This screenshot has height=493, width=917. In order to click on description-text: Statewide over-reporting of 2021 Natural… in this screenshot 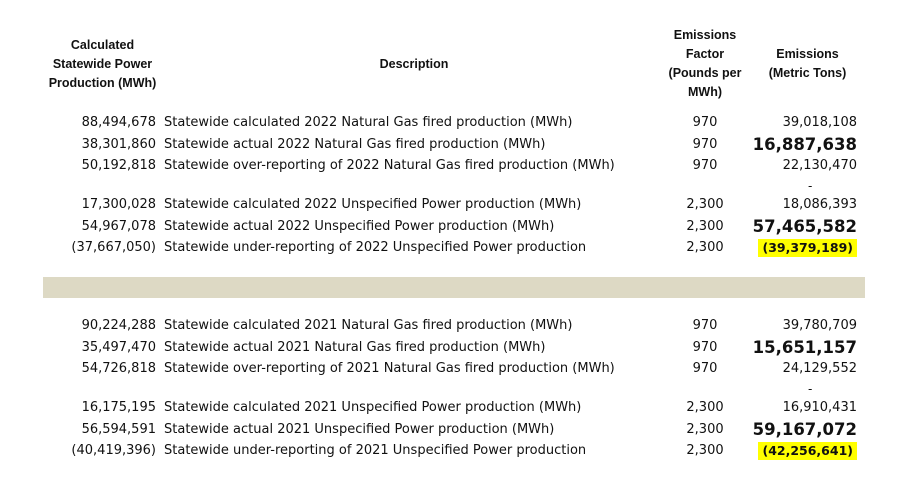, I will do `click(389, 368)`.